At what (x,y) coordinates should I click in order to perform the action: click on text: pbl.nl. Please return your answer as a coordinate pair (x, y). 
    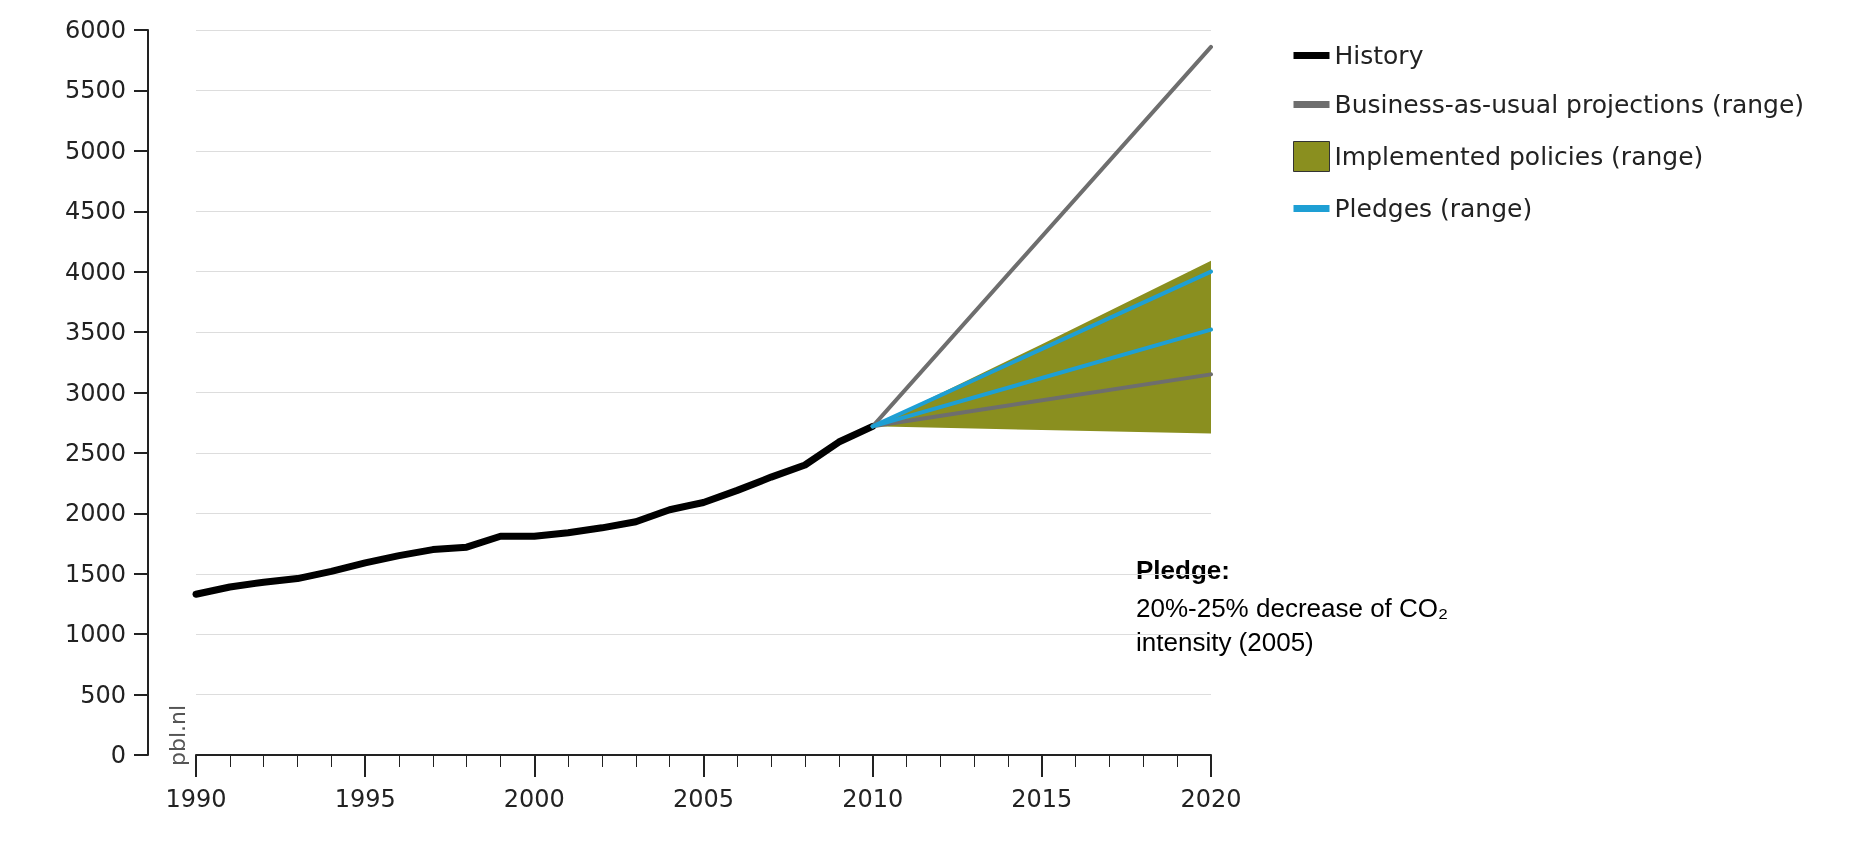
    Looking at the image, I should click on (177, 735).